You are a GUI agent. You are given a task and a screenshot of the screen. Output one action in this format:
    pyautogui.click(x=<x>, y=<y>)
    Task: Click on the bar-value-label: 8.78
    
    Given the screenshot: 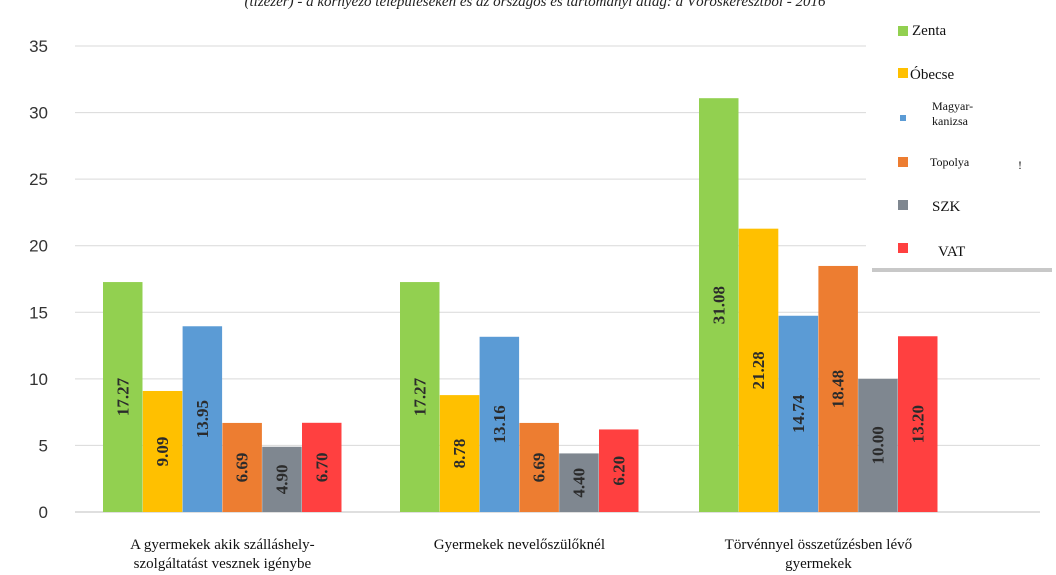 What is the action you would take?
    pyautogui.click(x=459, y=454)
    